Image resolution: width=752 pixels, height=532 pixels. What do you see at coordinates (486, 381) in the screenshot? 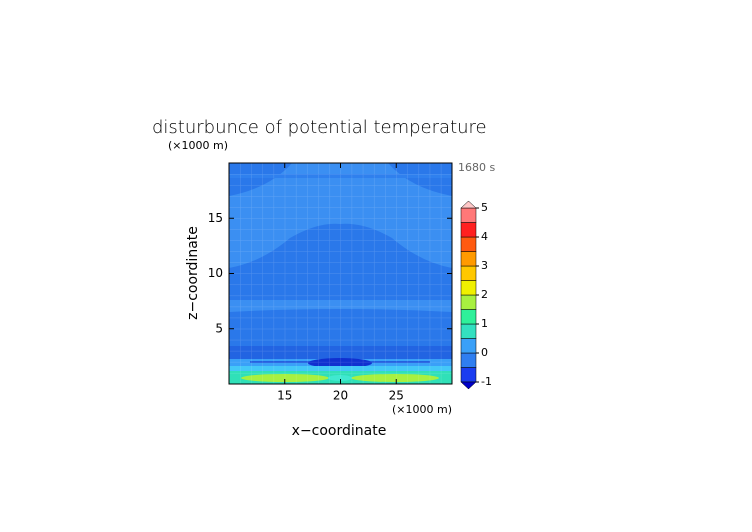
I see `colorbar-tick-label: -1` at bounding box center [486, 381].